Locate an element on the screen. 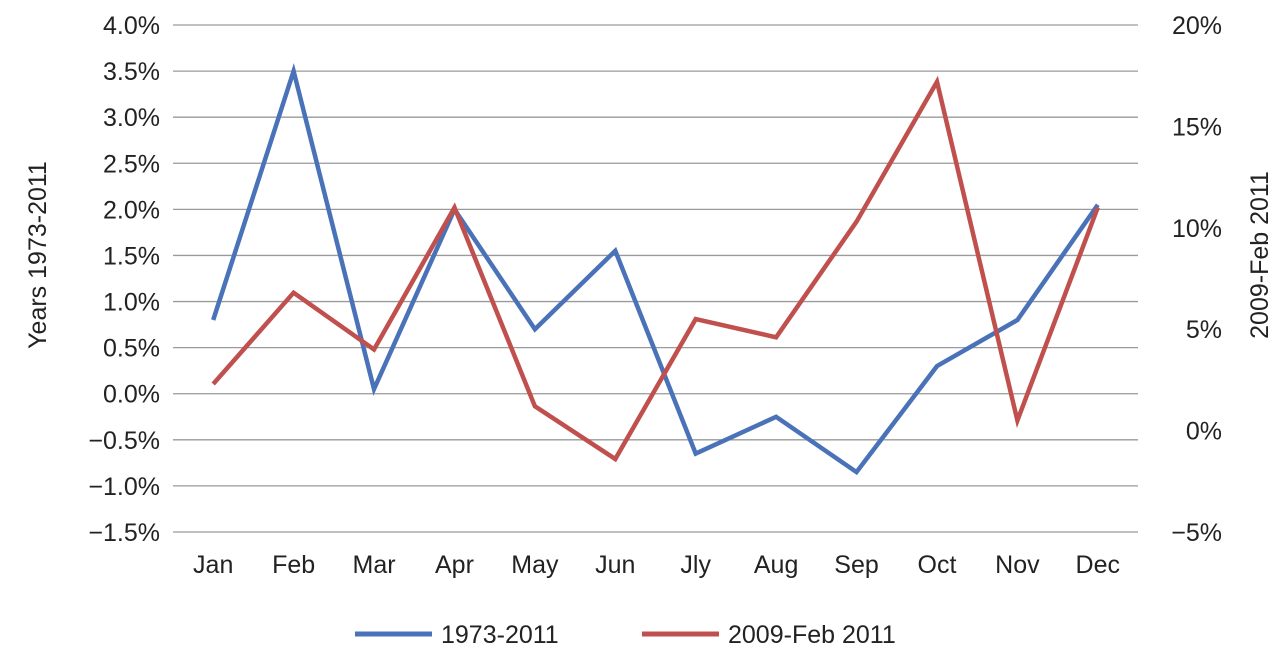 This screenshot has height=655, width=1277. x-tick-label: May is located at coordinates (535, 565).